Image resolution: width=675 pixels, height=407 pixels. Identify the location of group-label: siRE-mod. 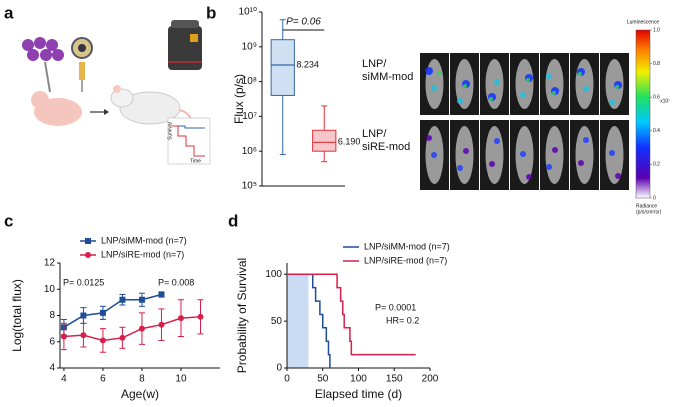
(386, 147).